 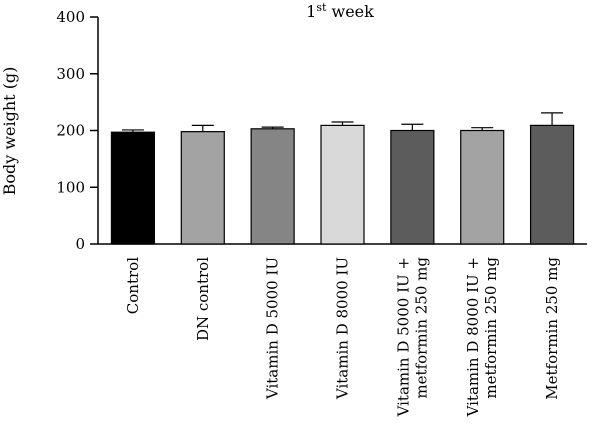 I want to click on x-category-label: Control, so click(x=133, y=285).